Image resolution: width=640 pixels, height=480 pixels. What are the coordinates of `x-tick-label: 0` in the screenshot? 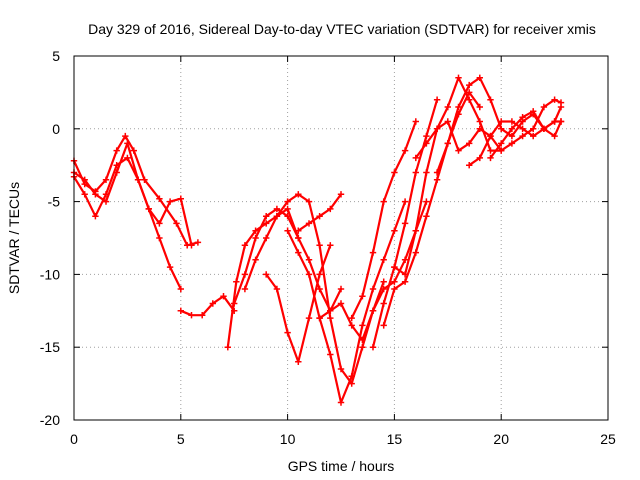 It's located at (74, 439).